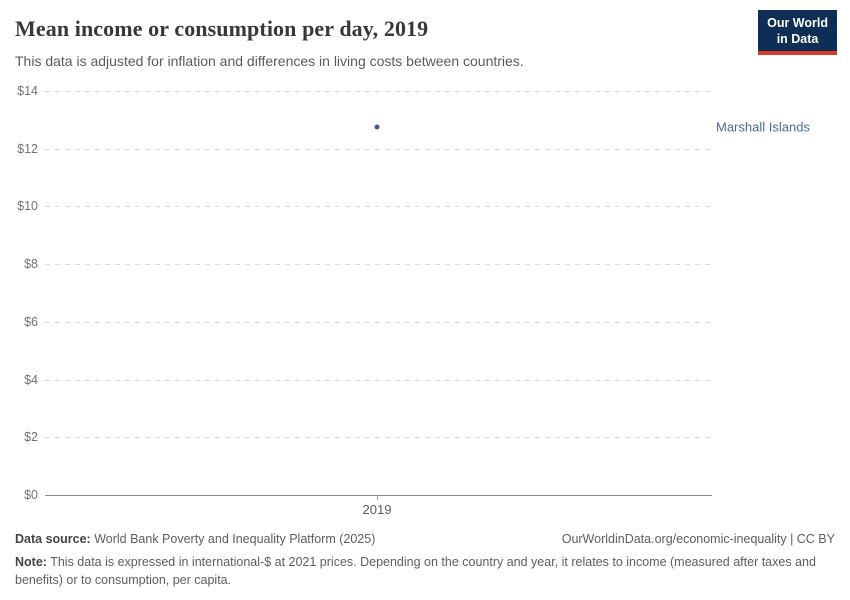 The height and width of the screenshot is (600, 850). What do you see at coordinates (31, 379) in the screenshot?
I see `y-tick-label: $4` at bounding box center [31, 379].